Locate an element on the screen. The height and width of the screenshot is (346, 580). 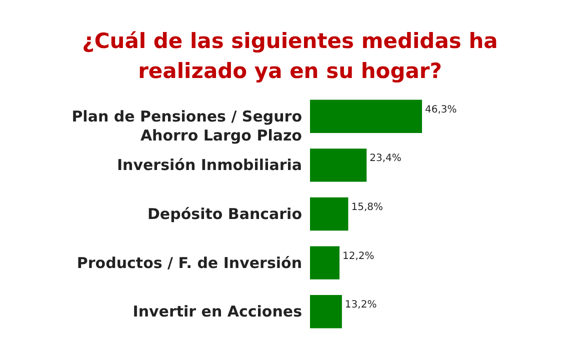
y-tick-label: Productos / F. de Inversión is located at coordinates (189, 263).